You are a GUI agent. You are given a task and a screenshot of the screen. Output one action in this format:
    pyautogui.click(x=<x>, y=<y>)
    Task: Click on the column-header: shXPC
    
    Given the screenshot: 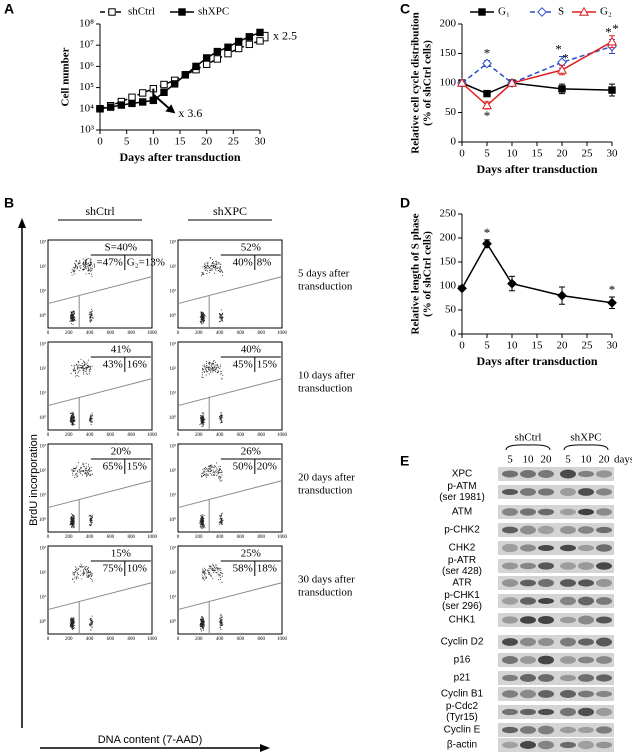 What is the action you would take?
    pyautogui.click(x=230, y=211)
    